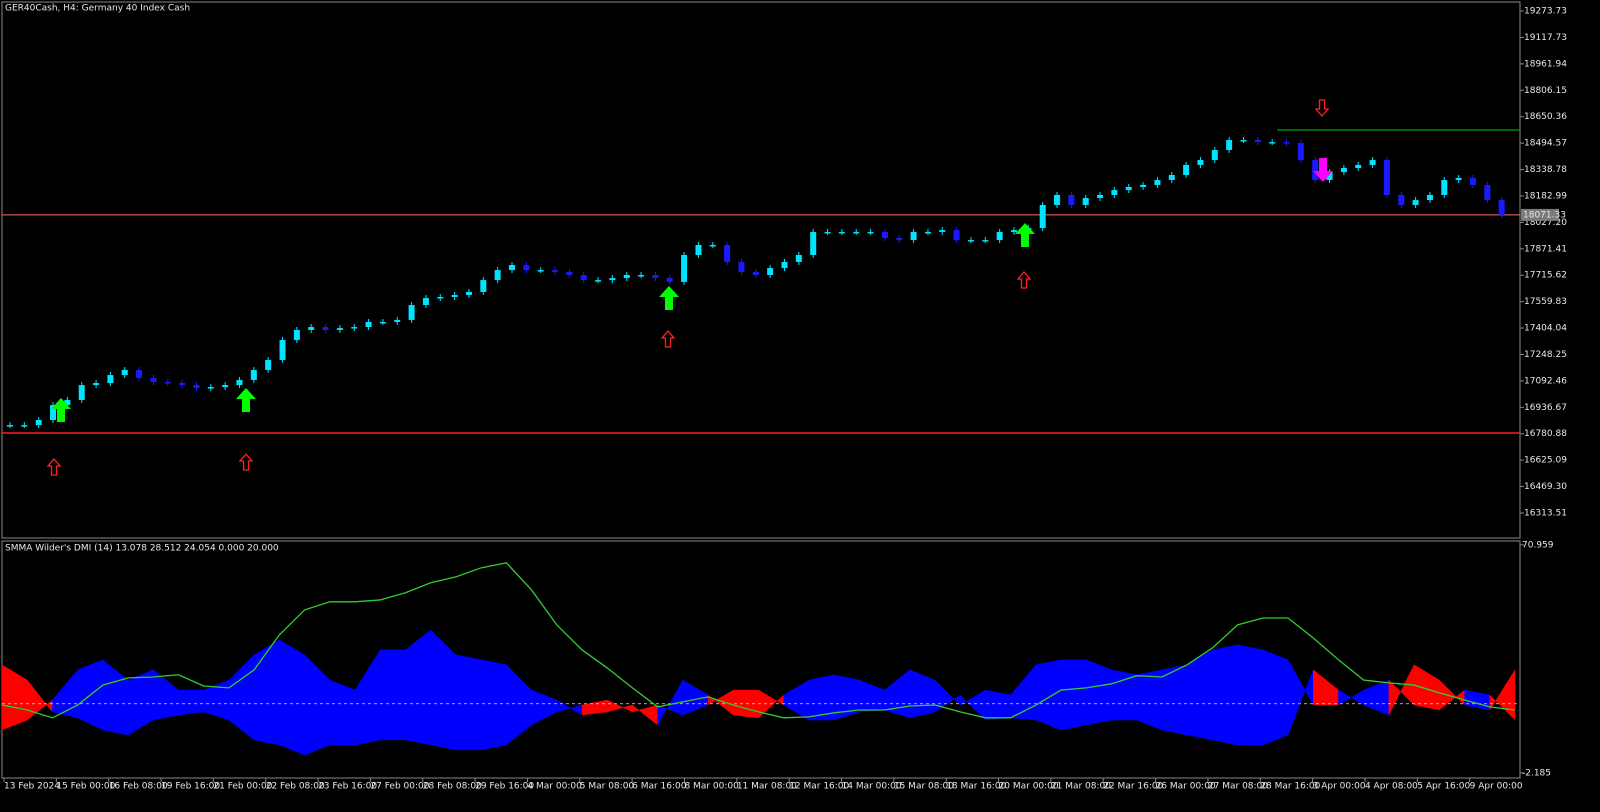 Image resolution: width=1600 pixels, height=812 pixels. I want to click on y-tick-label: 17559.83, so click(1545, 302).